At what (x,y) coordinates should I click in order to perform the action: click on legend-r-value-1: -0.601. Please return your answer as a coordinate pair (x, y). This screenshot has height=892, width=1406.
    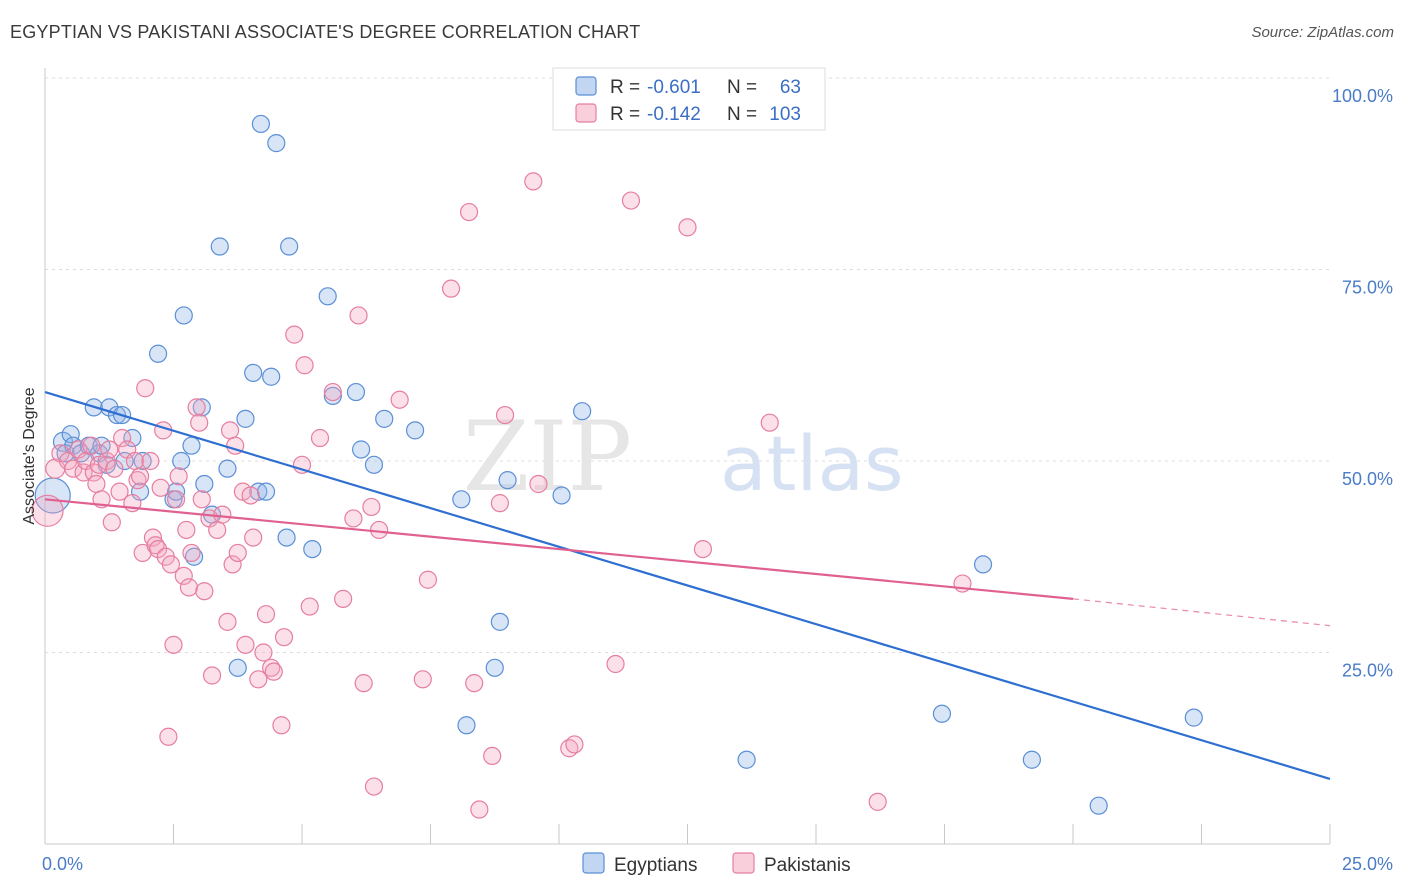
    Looking at the image, I should click on (674, 87).